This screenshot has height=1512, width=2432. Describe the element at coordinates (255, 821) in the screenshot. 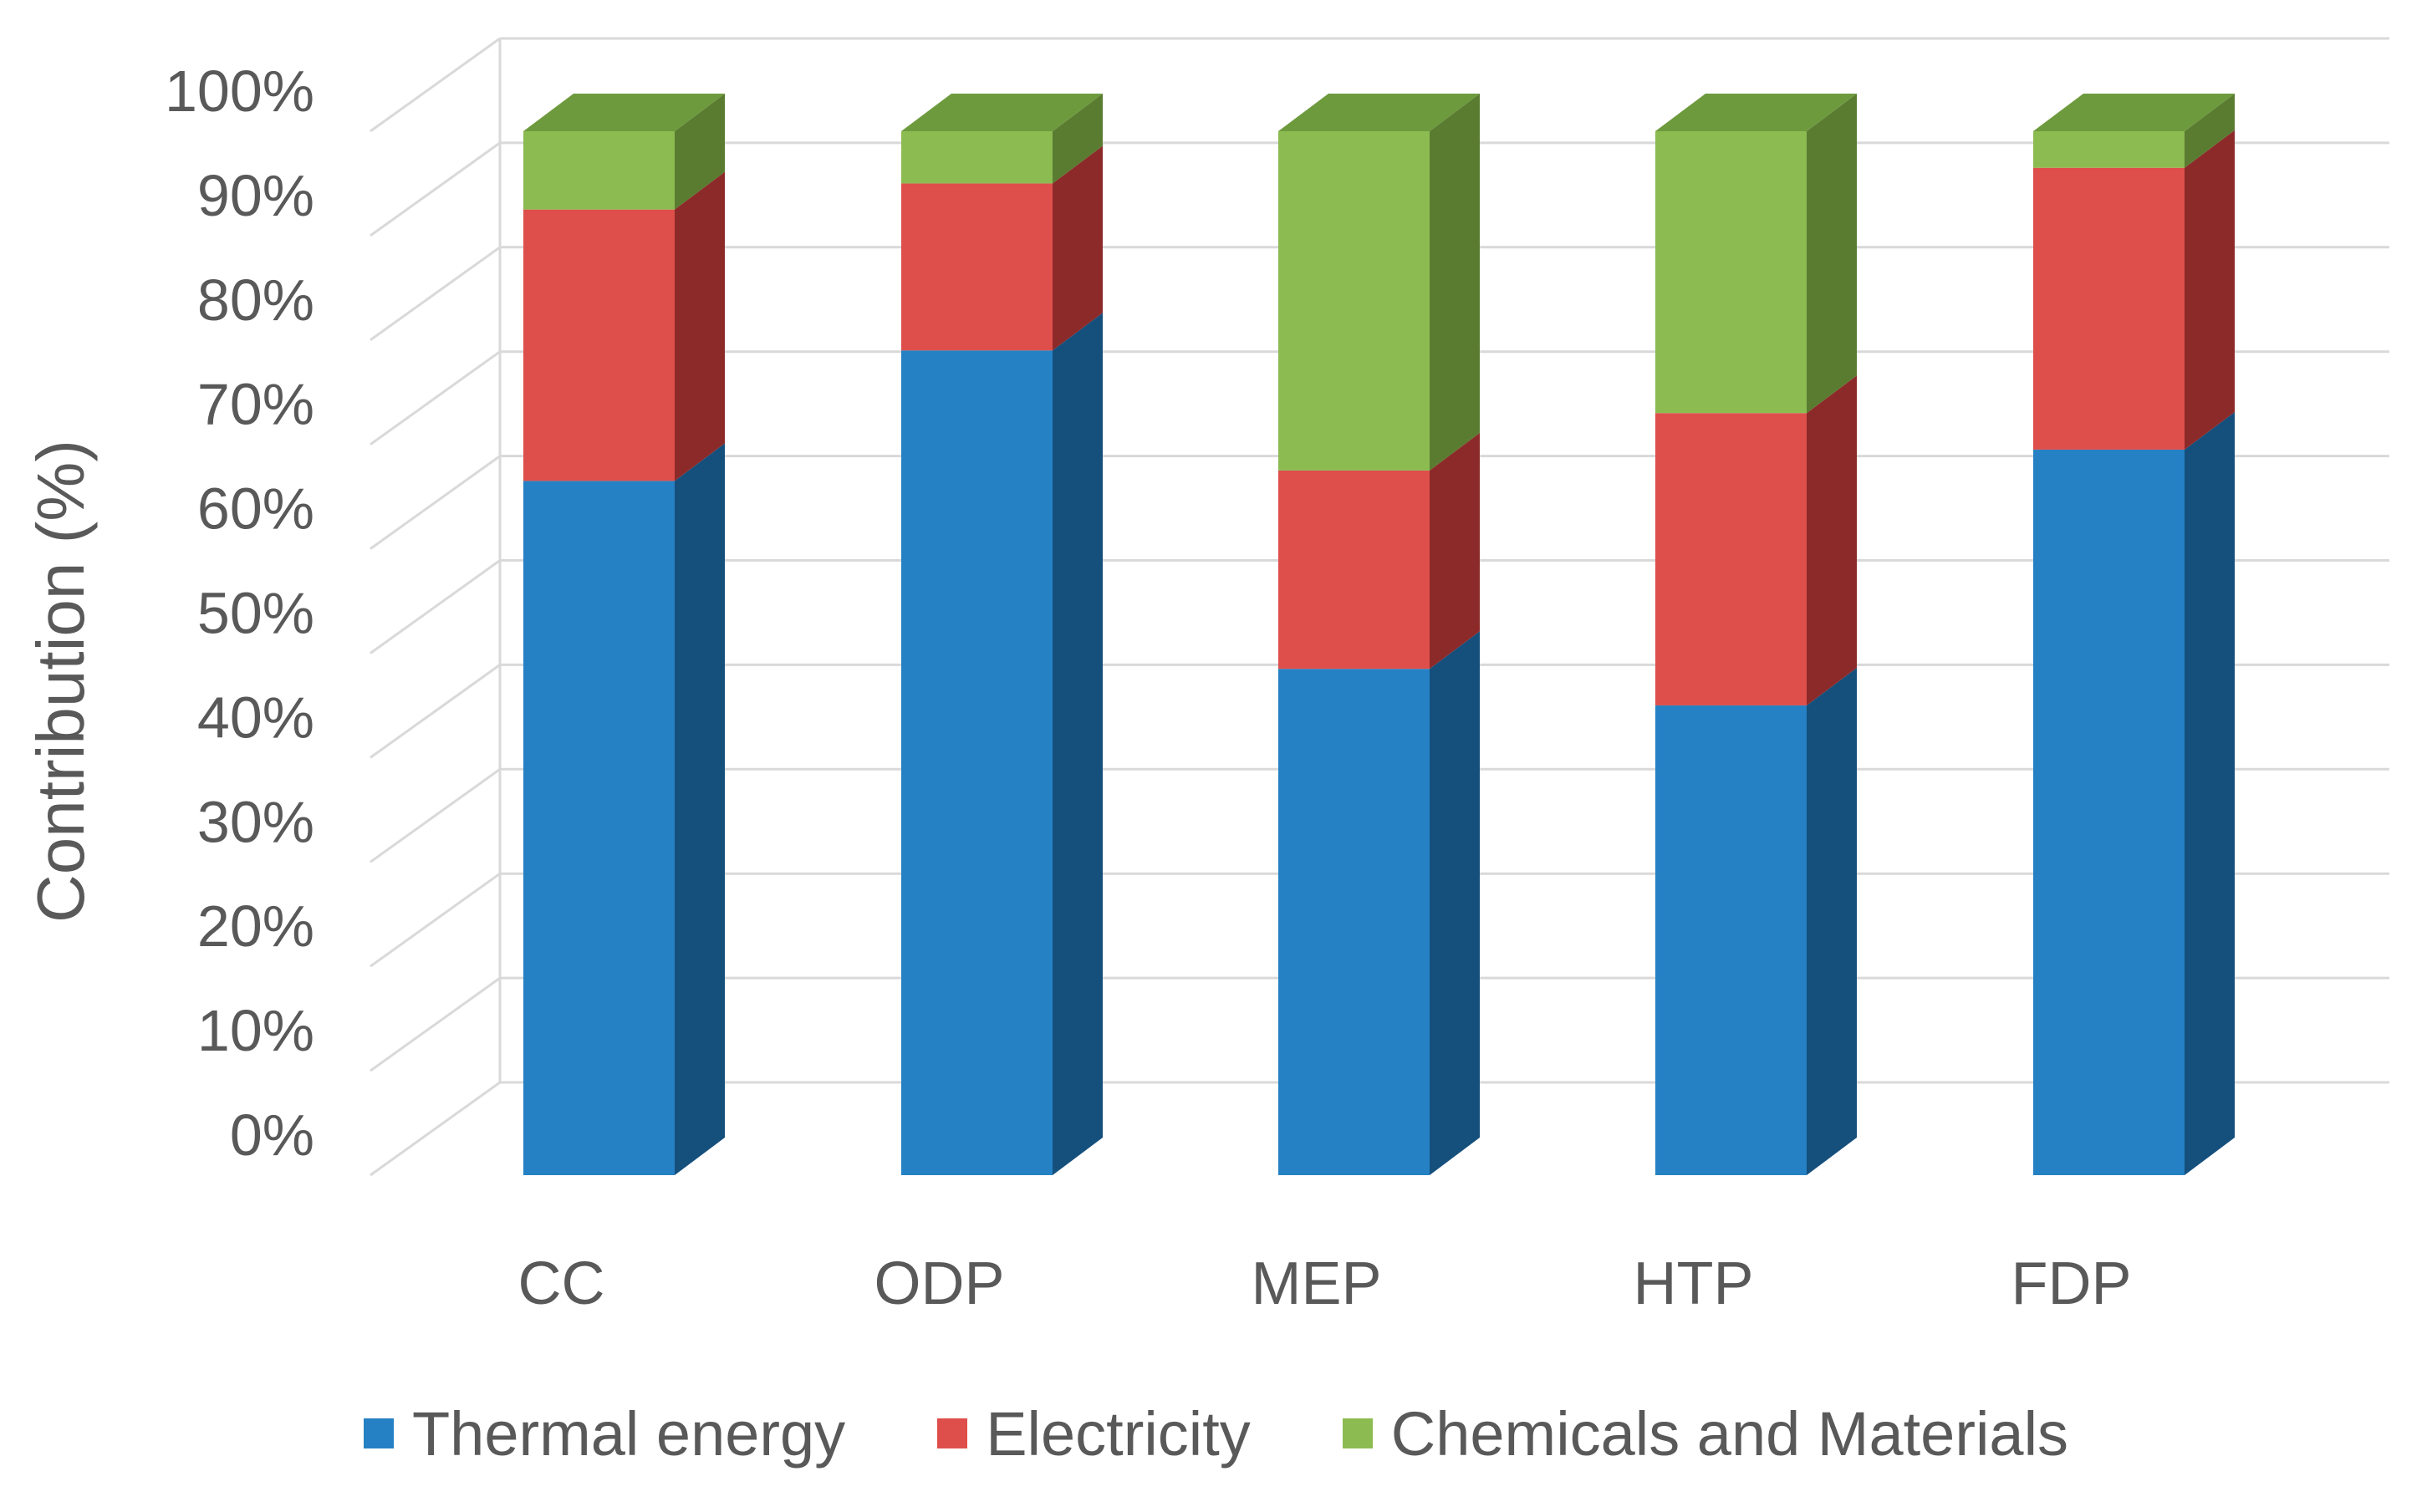

I see `y-tick-label: 30%` at that location.